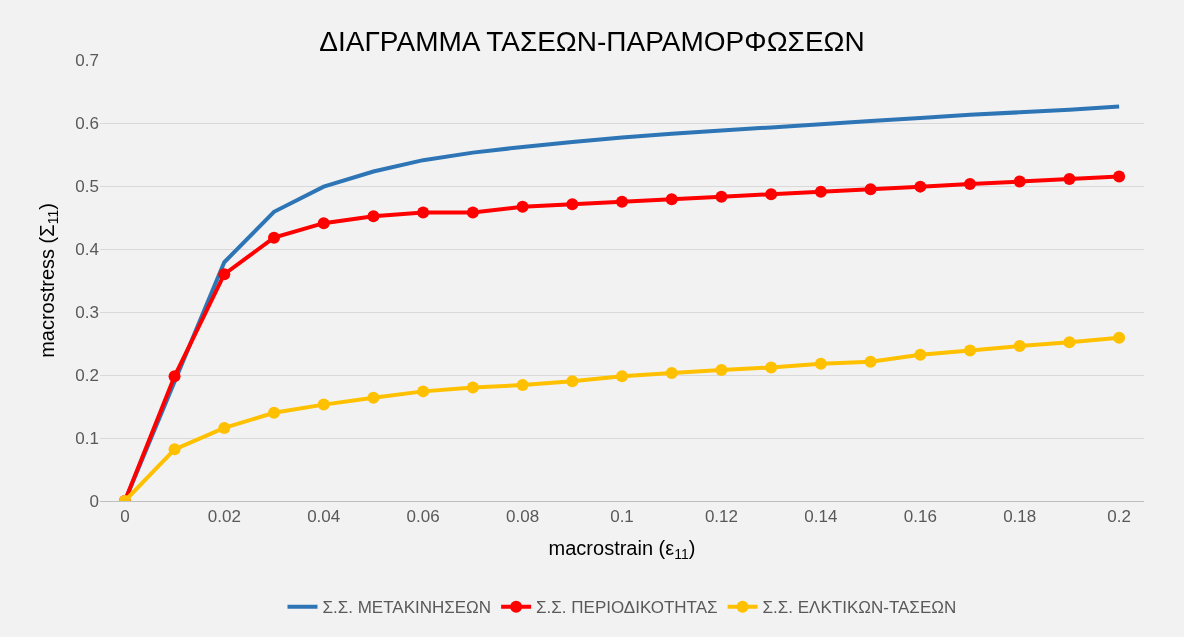 This screenshot has height=637, width=1184. What do you see at coordinates (94, 501) in the screenshot?
I see `y-tick-label: 0` at bounding box center [94, 501].